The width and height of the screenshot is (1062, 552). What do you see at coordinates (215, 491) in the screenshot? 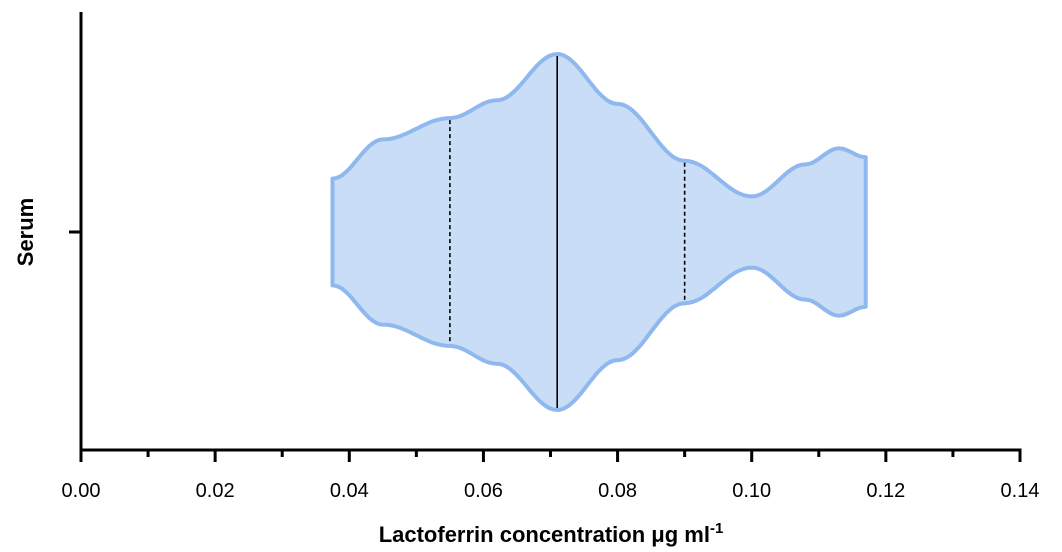
I see `x-tick-label: 0.02` at bounding box center [215, 491].